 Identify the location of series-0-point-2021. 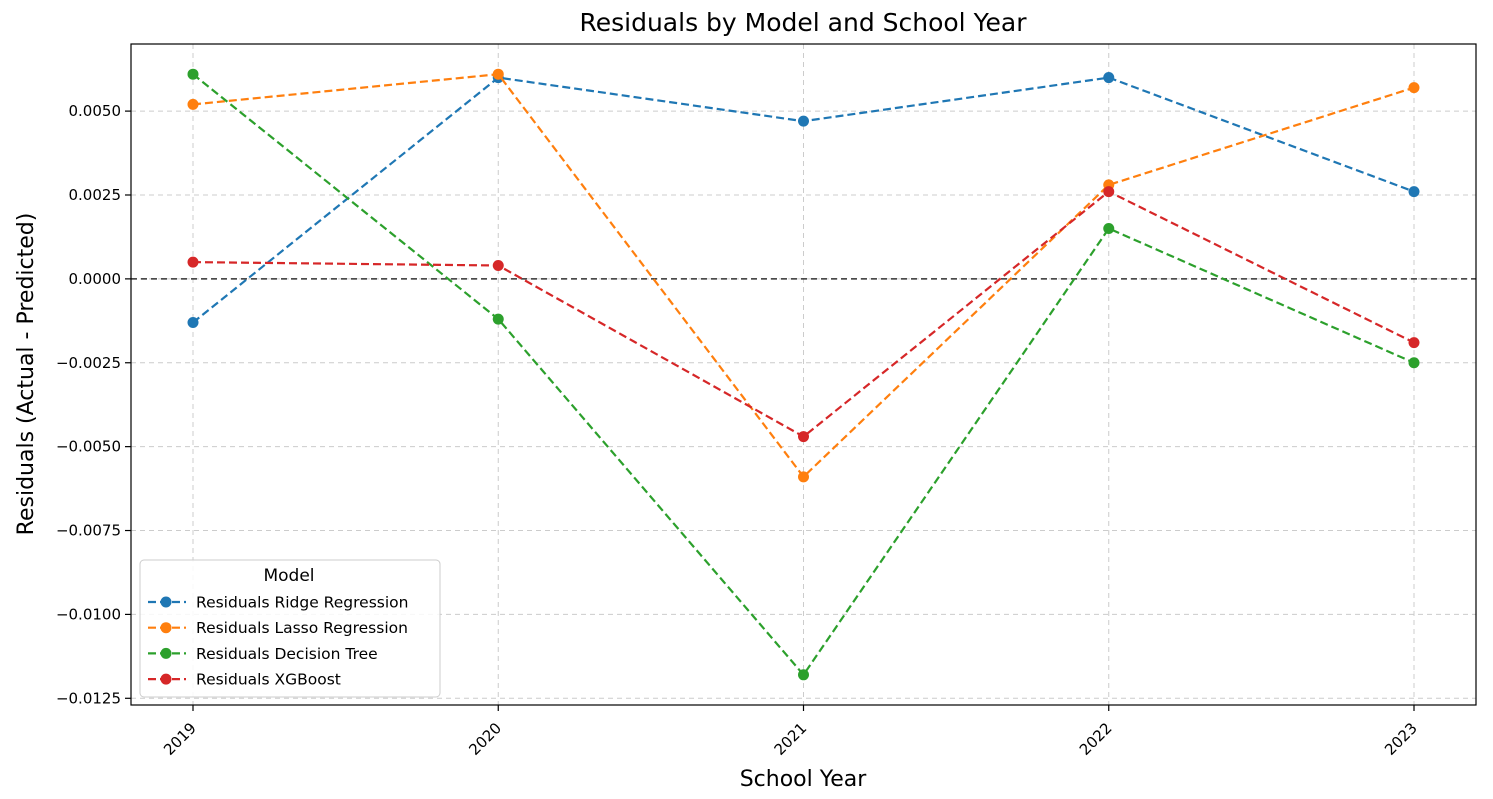
(803, 121).